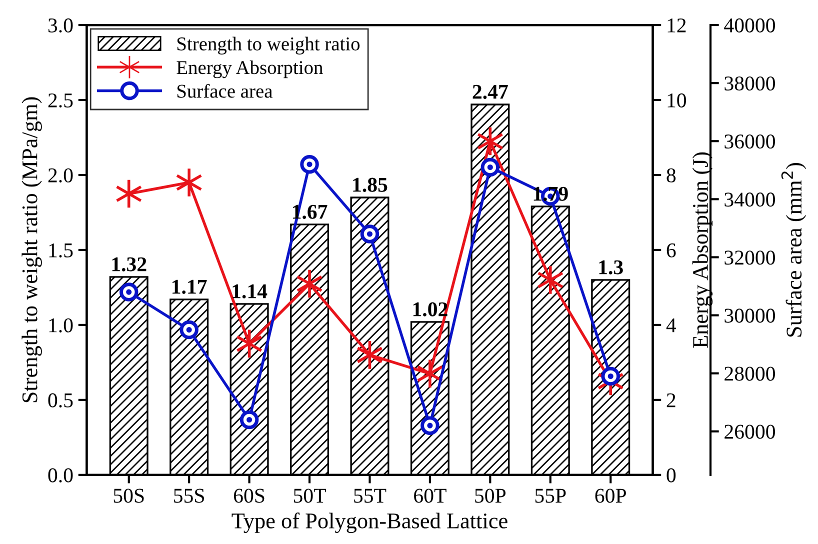  What do you see at coordinates (749, 257) in the screenshot?
I see `y3-tick-label: 32000` at bounding box center [749, 257].